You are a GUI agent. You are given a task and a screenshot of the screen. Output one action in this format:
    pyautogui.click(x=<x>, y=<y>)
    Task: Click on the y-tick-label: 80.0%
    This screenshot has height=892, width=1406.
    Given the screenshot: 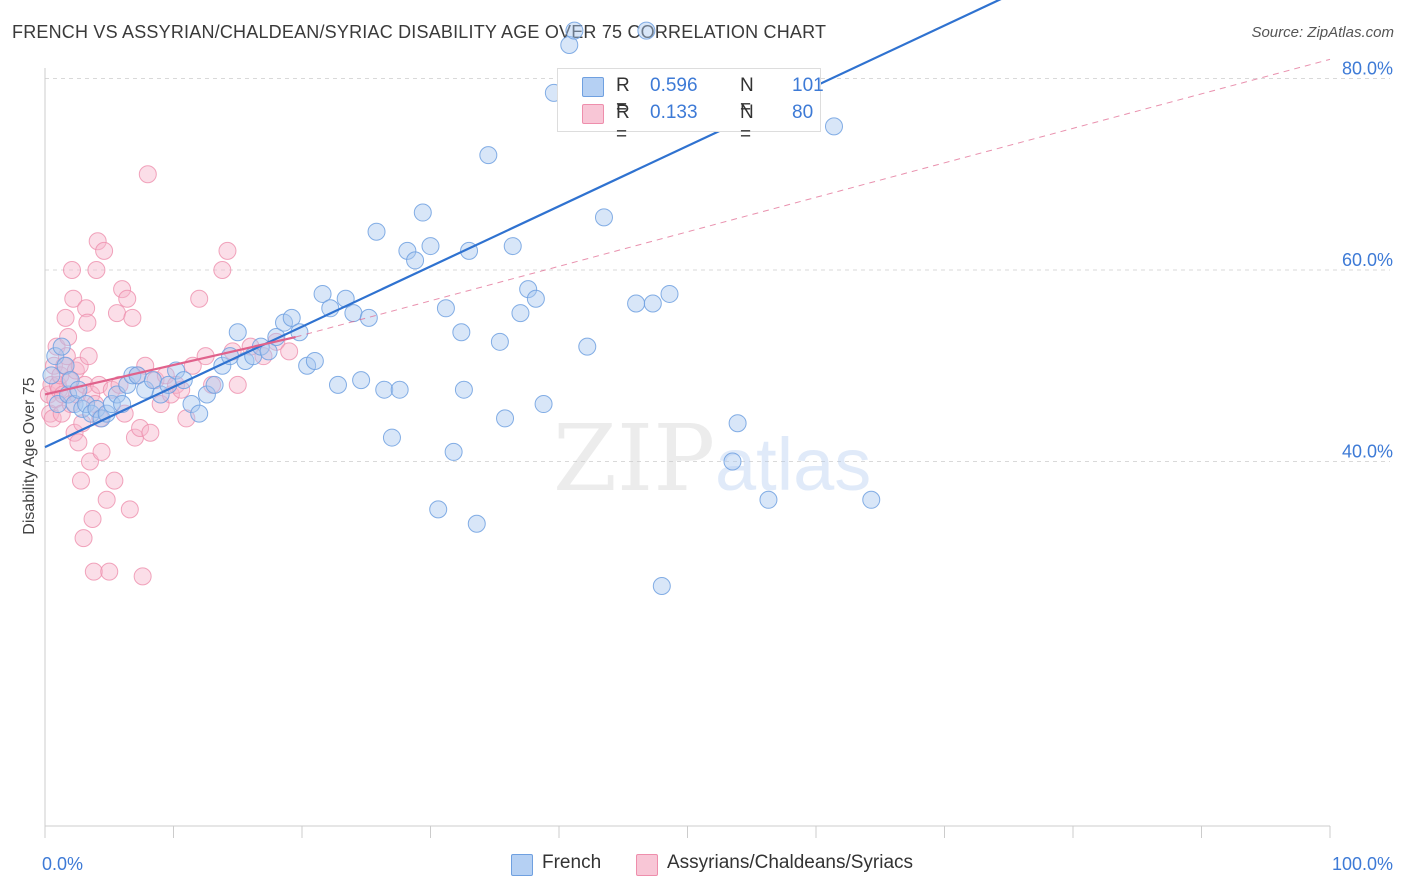 What is the action you would take?
    pyautogui.click(x=1367, y=69)
    